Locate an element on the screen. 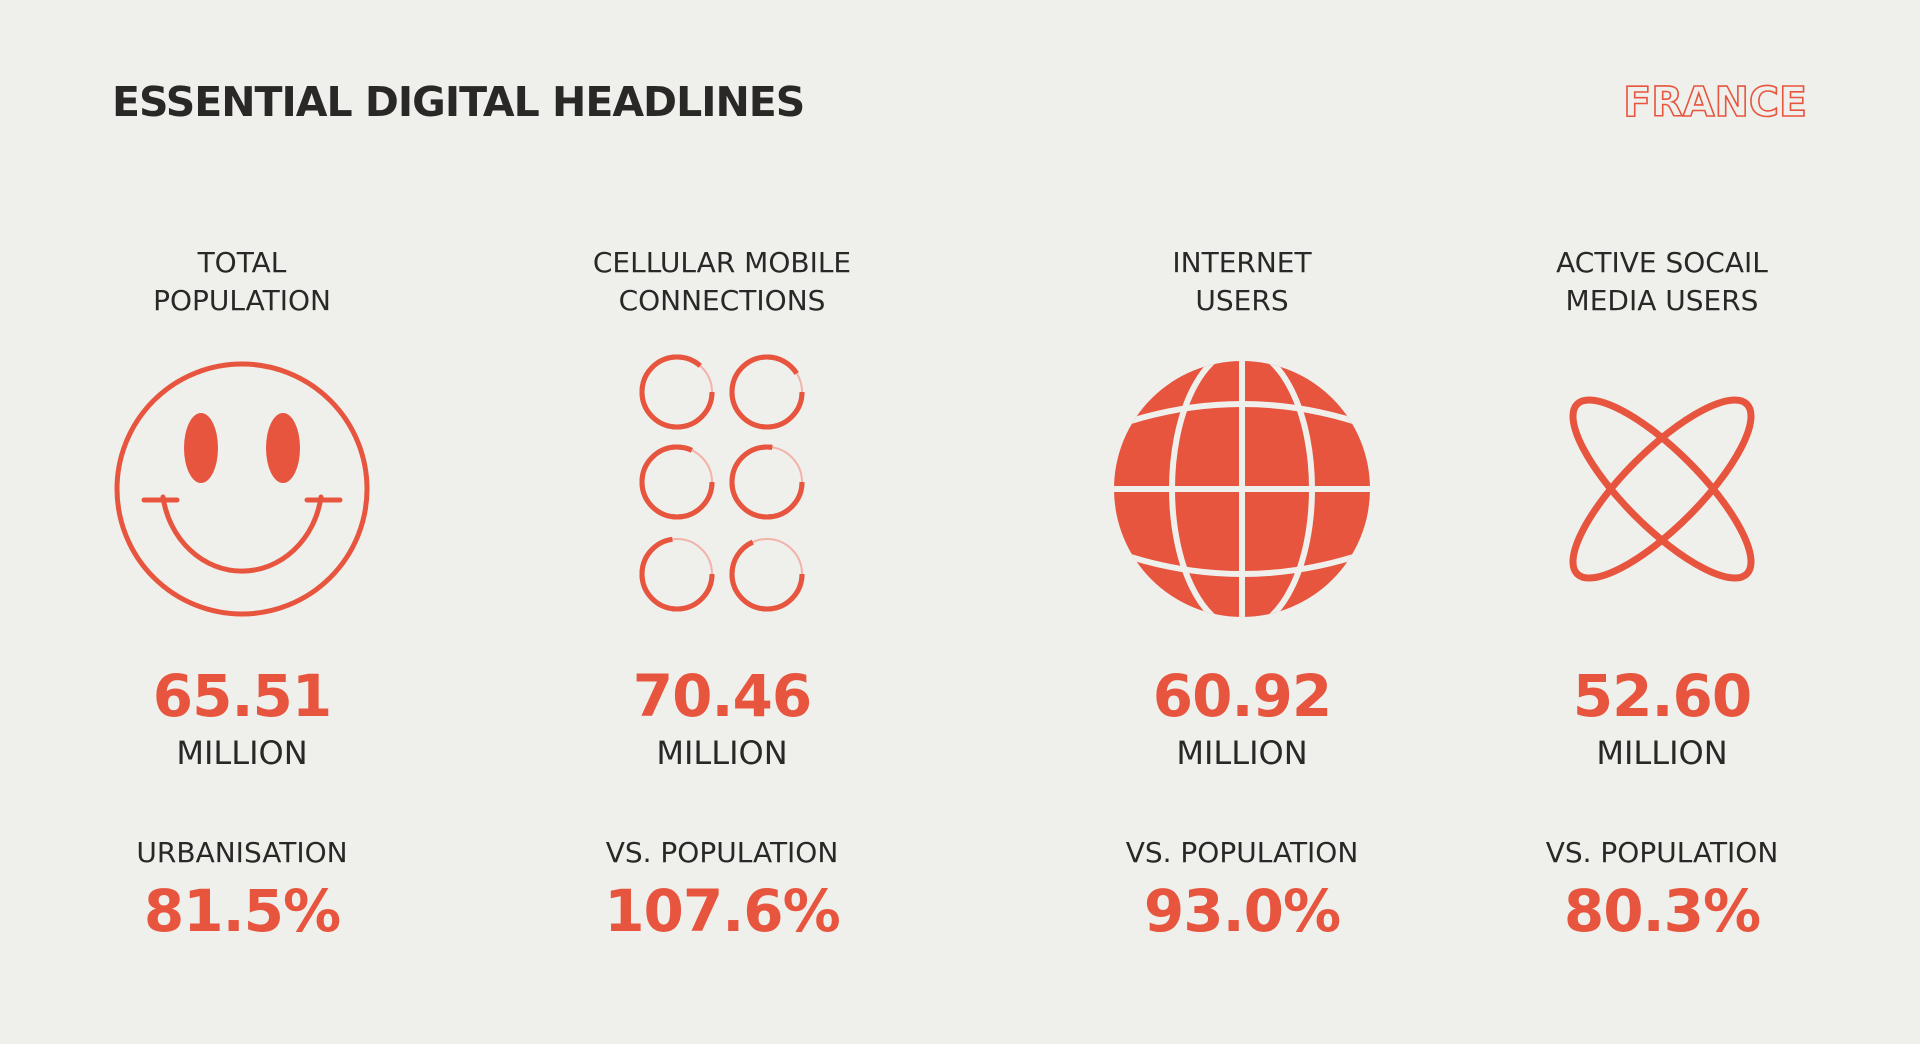  stat-label-line1: ACTIVE SOCAIL is located at coordinates (1662, 262).